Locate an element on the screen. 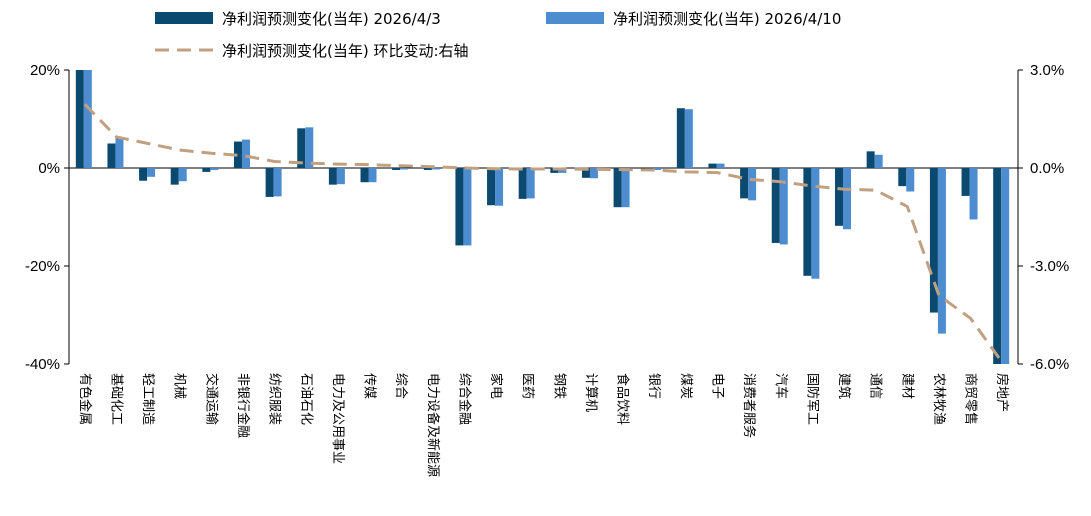 The width and height of the screenshot is (1091, 516). x-tick-label: 轻工制造 is located at coordinates (147, 399).